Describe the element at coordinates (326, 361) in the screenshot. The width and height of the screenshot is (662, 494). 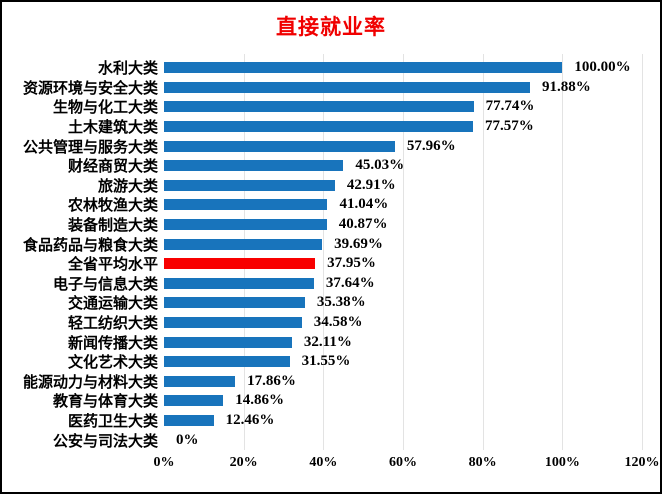
I see `value-label: 31.55%` at that location.